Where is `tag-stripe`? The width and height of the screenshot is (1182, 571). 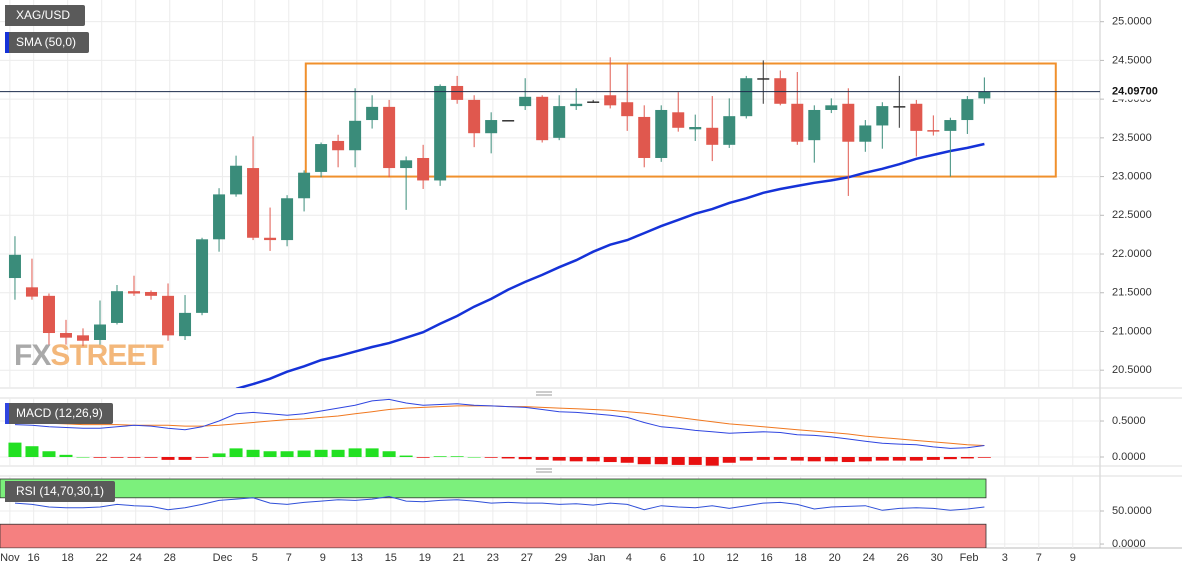 tag-stripe is located at coordinates (7, 42).